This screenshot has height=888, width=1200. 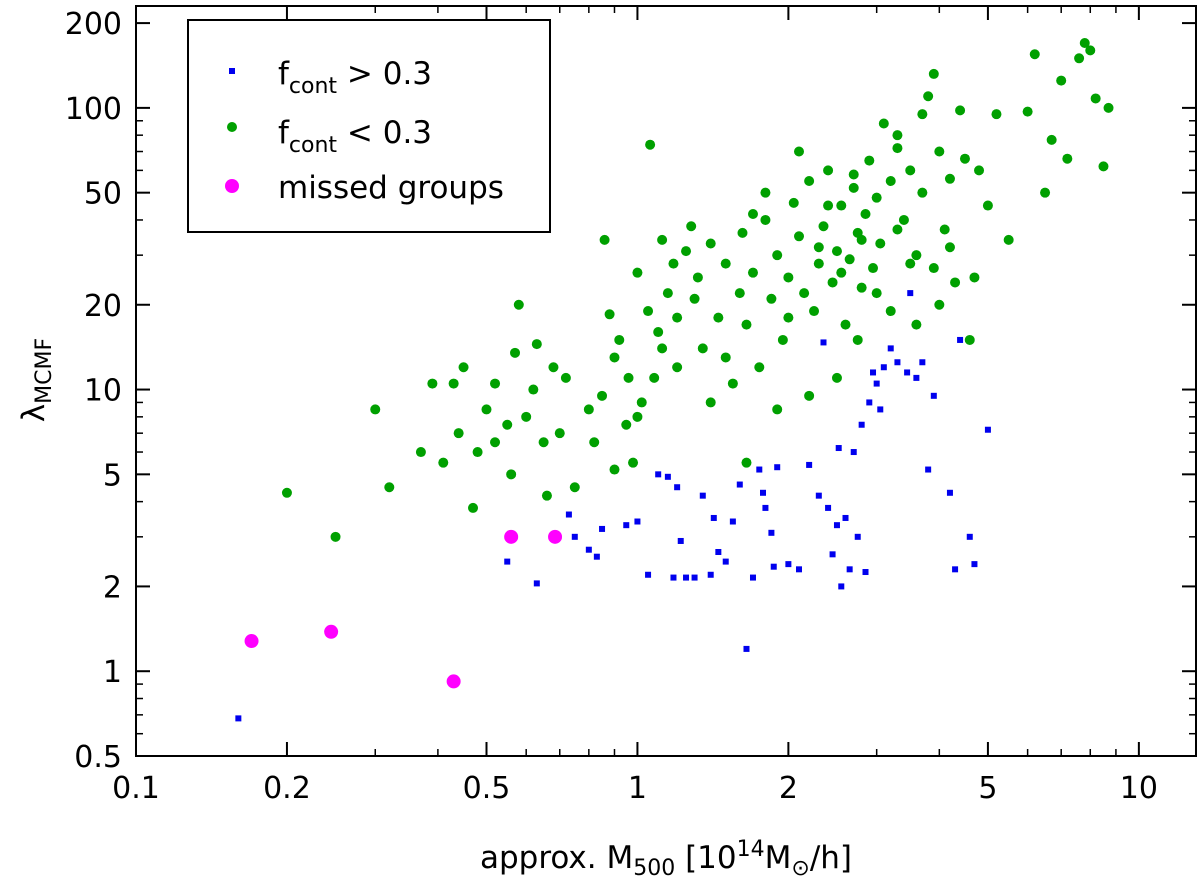 What do you see at coordinates (36, 380) in the screenshot?
I see `y-axis-title: λMCMF` at bounding box center [36, 380].